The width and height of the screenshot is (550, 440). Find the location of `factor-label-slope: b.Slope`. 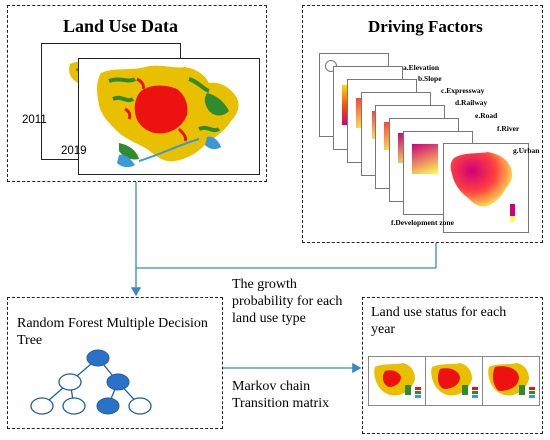

factor-label-slope: b.Slope is located at coordinates (430, 78).